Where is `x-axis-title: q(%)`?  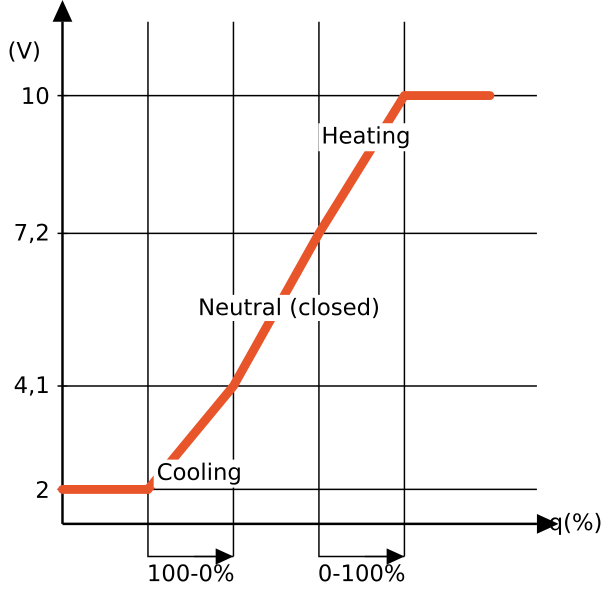 x-axis-title: q(%) is located at coordinates (575, 523).